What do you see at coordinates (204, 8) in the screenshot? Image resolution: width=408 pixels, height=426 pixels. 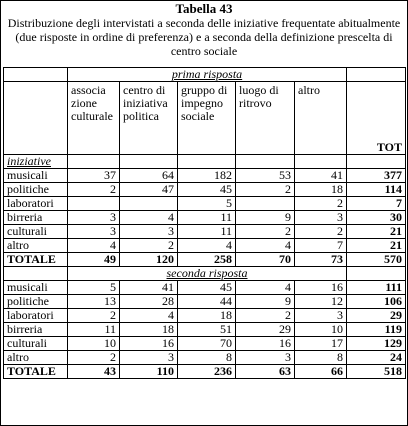 I see `title: Tabella 43` at bounding box center [204, 8].